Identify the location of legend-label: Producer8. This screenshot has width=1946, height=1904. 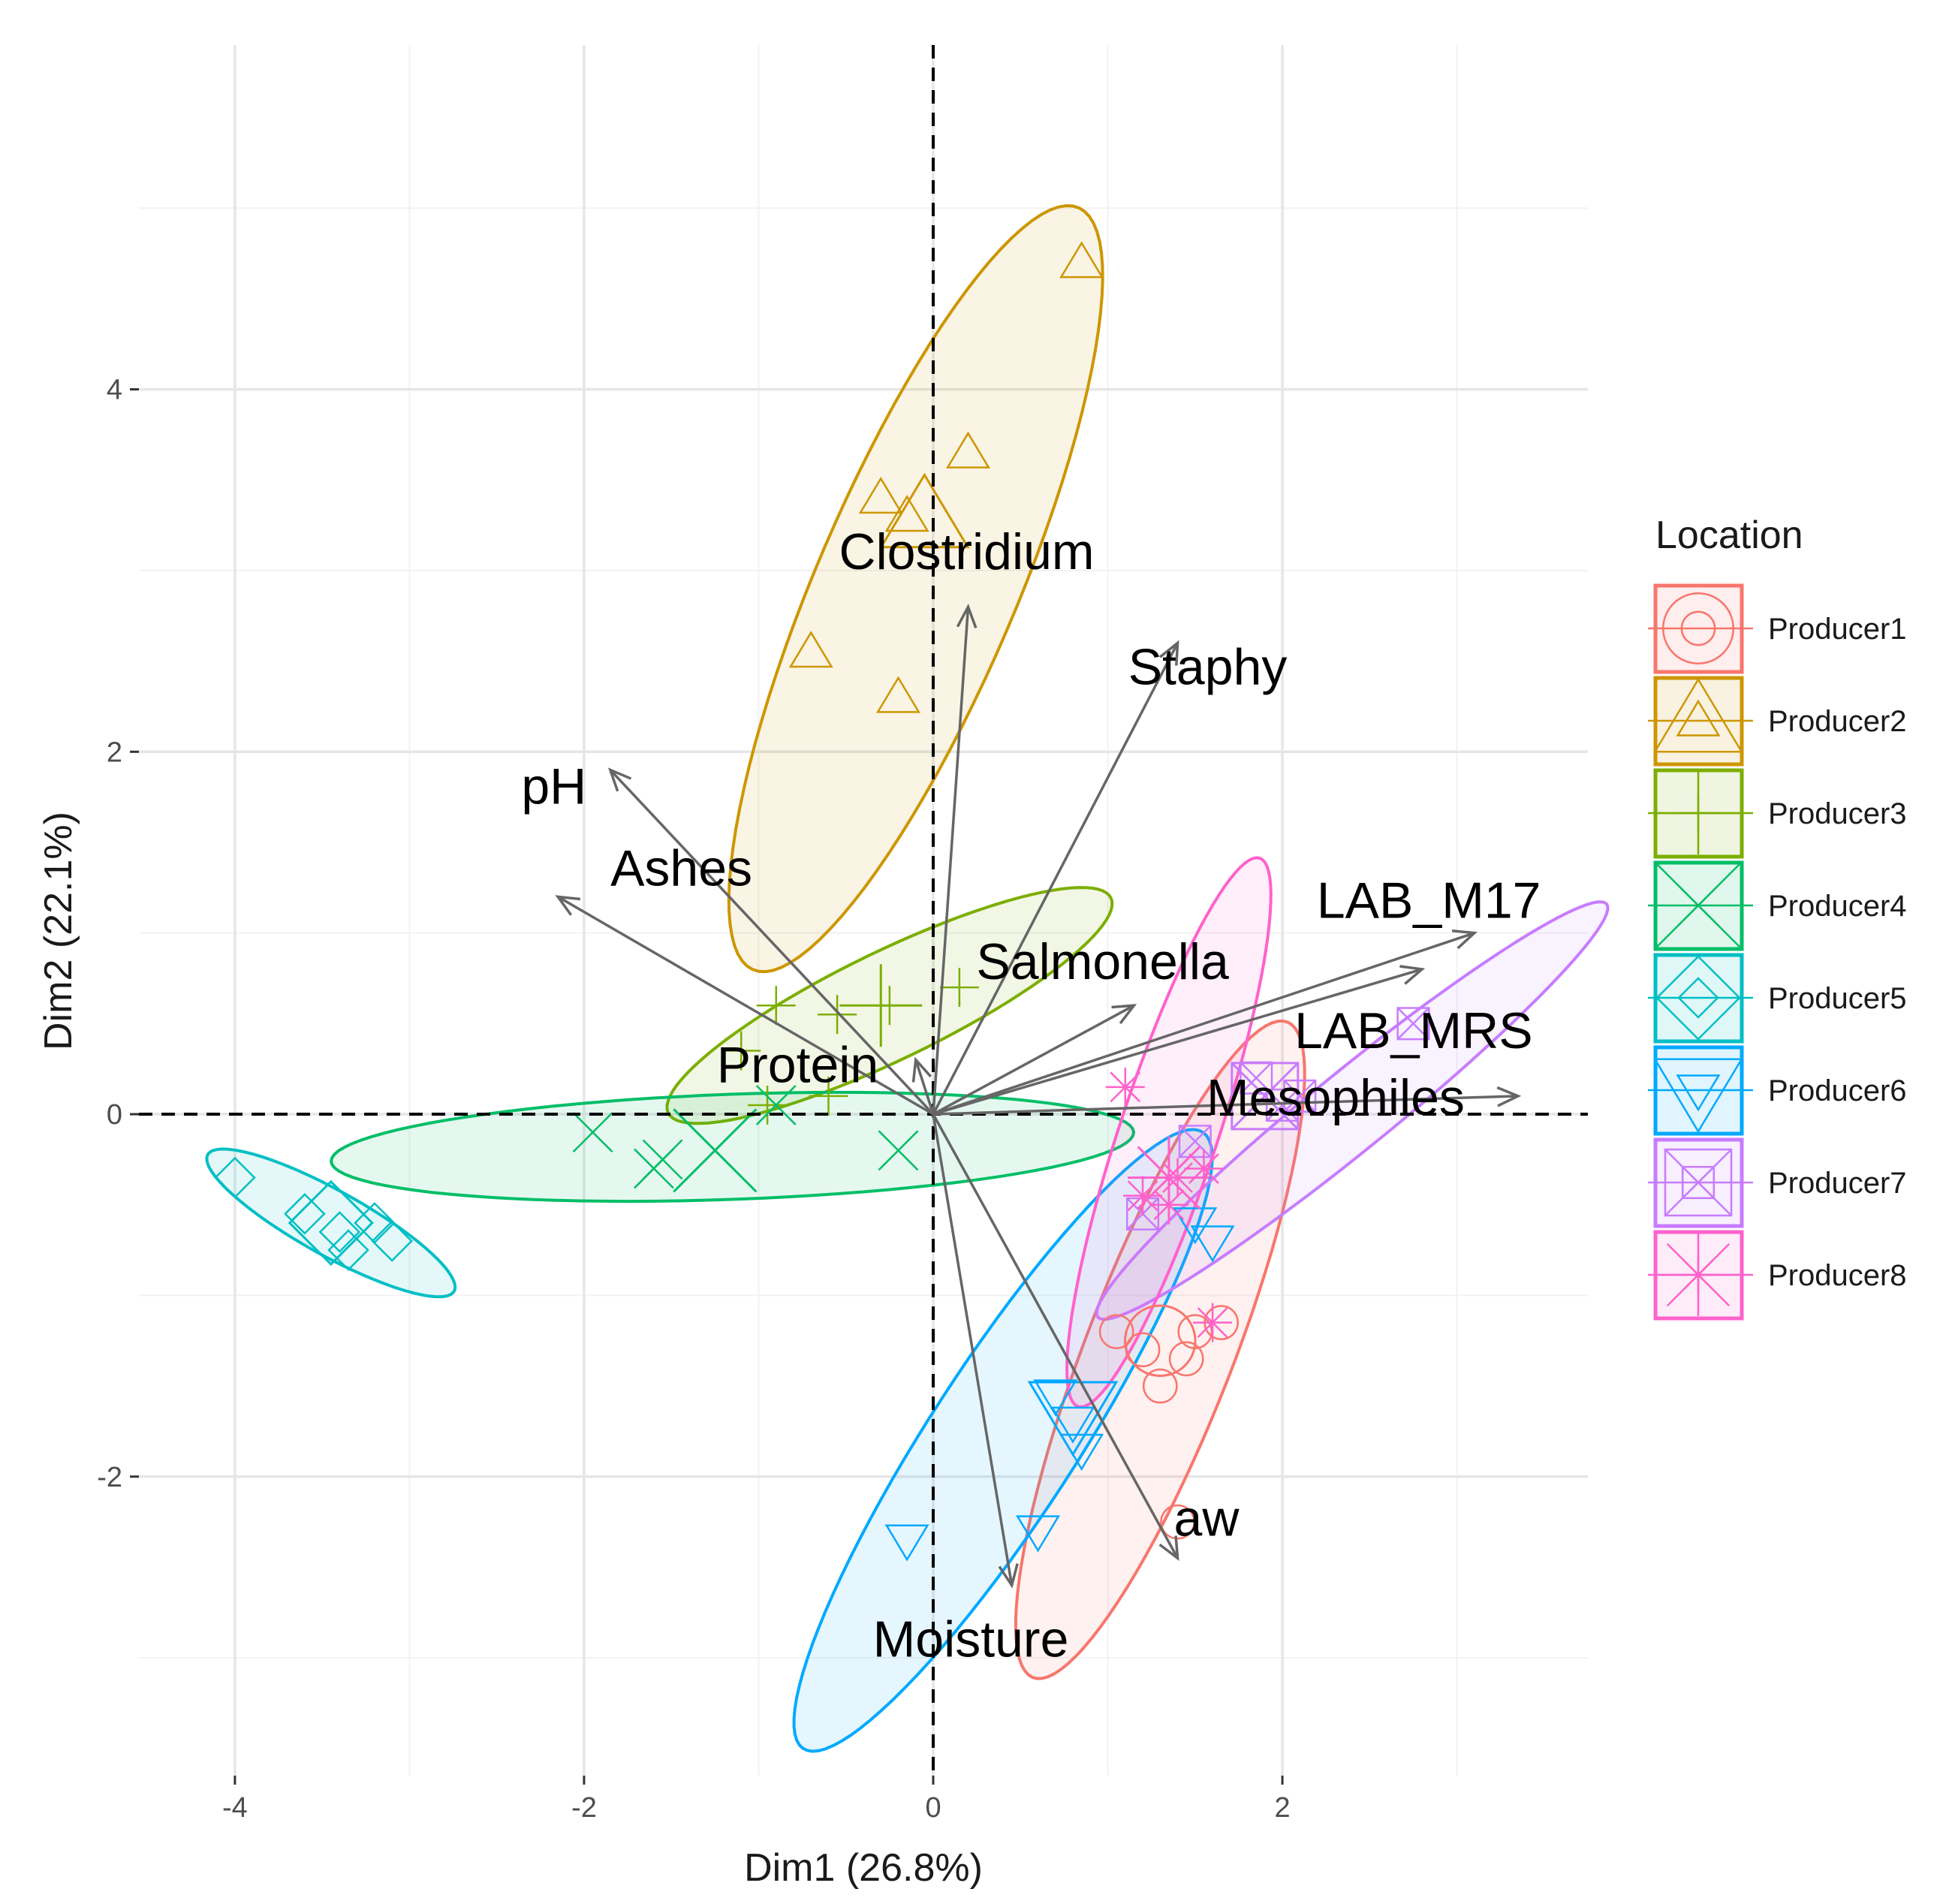
(1837, 1275).